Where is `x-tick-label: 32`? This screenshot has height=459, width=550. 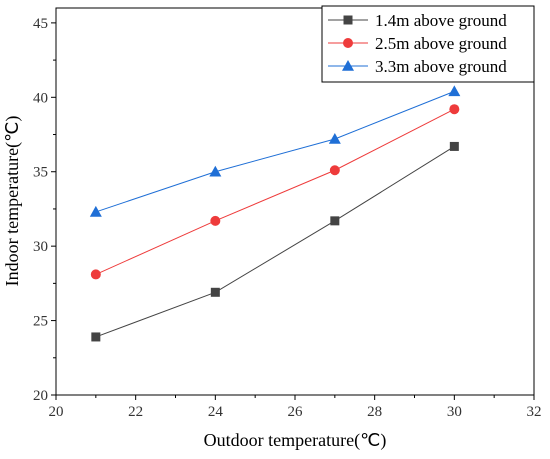
x-tick-label: 32 is located at coordinates (534, 412).